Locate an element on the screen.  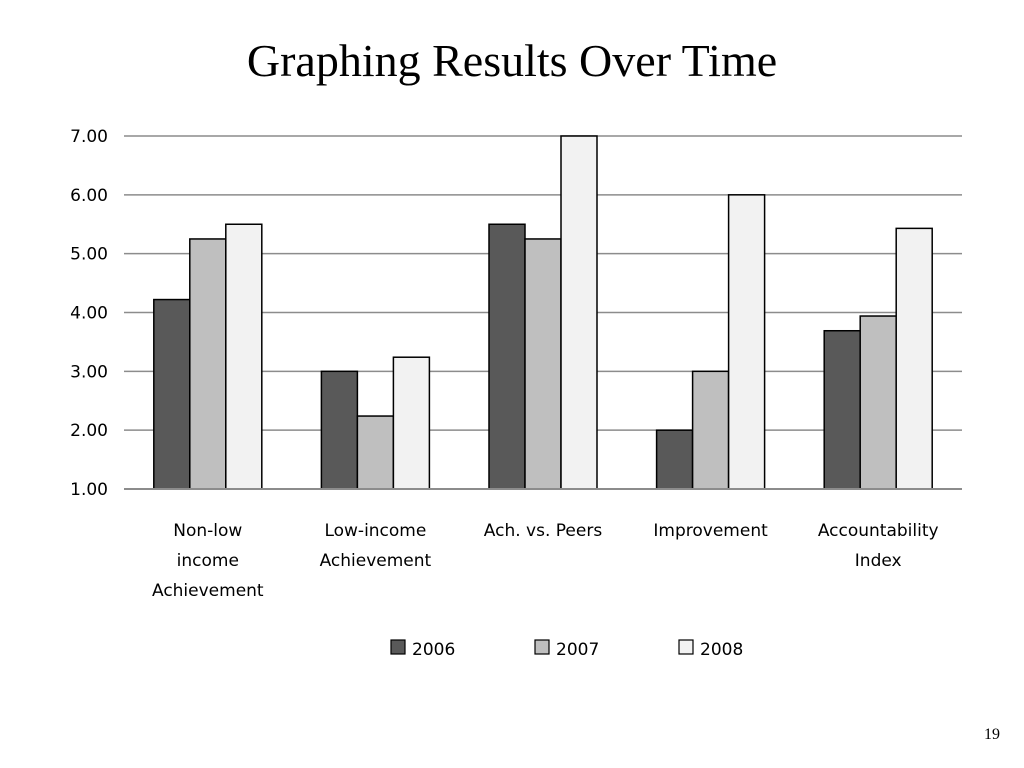
category-label: Index is located at coordinates (878, 561).